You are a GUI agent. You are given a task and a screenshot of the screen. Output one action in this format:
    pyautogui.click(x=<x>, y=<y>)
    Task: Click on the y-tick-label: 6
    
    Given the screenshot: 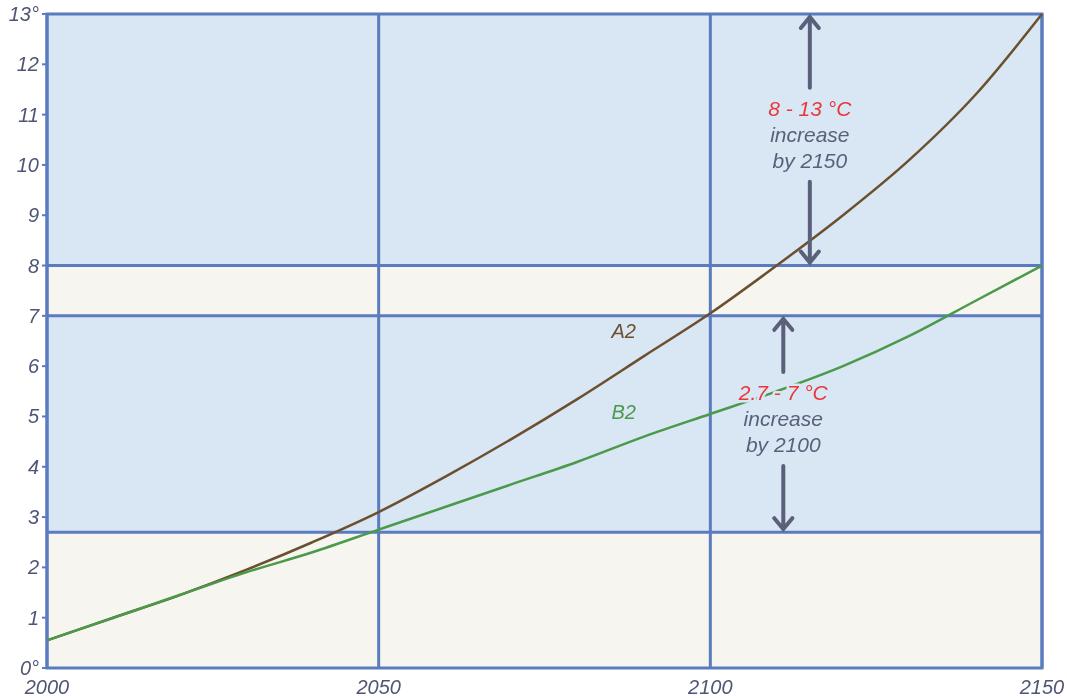 What is the action you would take?
    pyautogui.click(x=33, y=366)
    